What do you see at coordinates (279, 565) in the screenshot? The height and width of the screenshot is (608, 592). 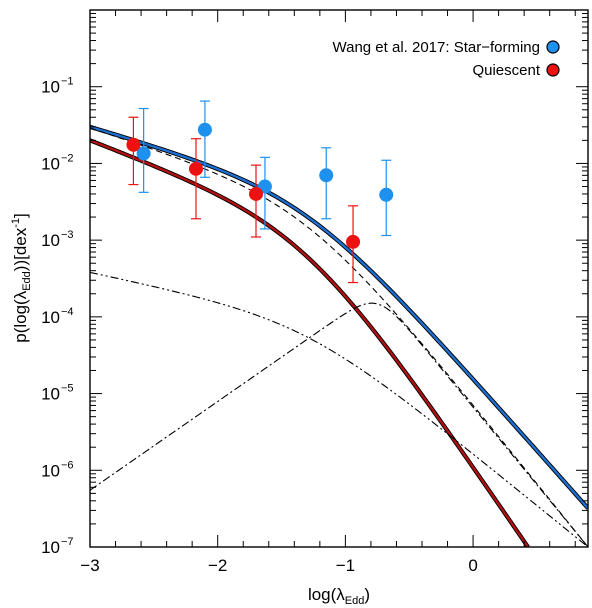 I see `x-tick-labels: −3 −2 −1 0` at bounding box center [279, 565].